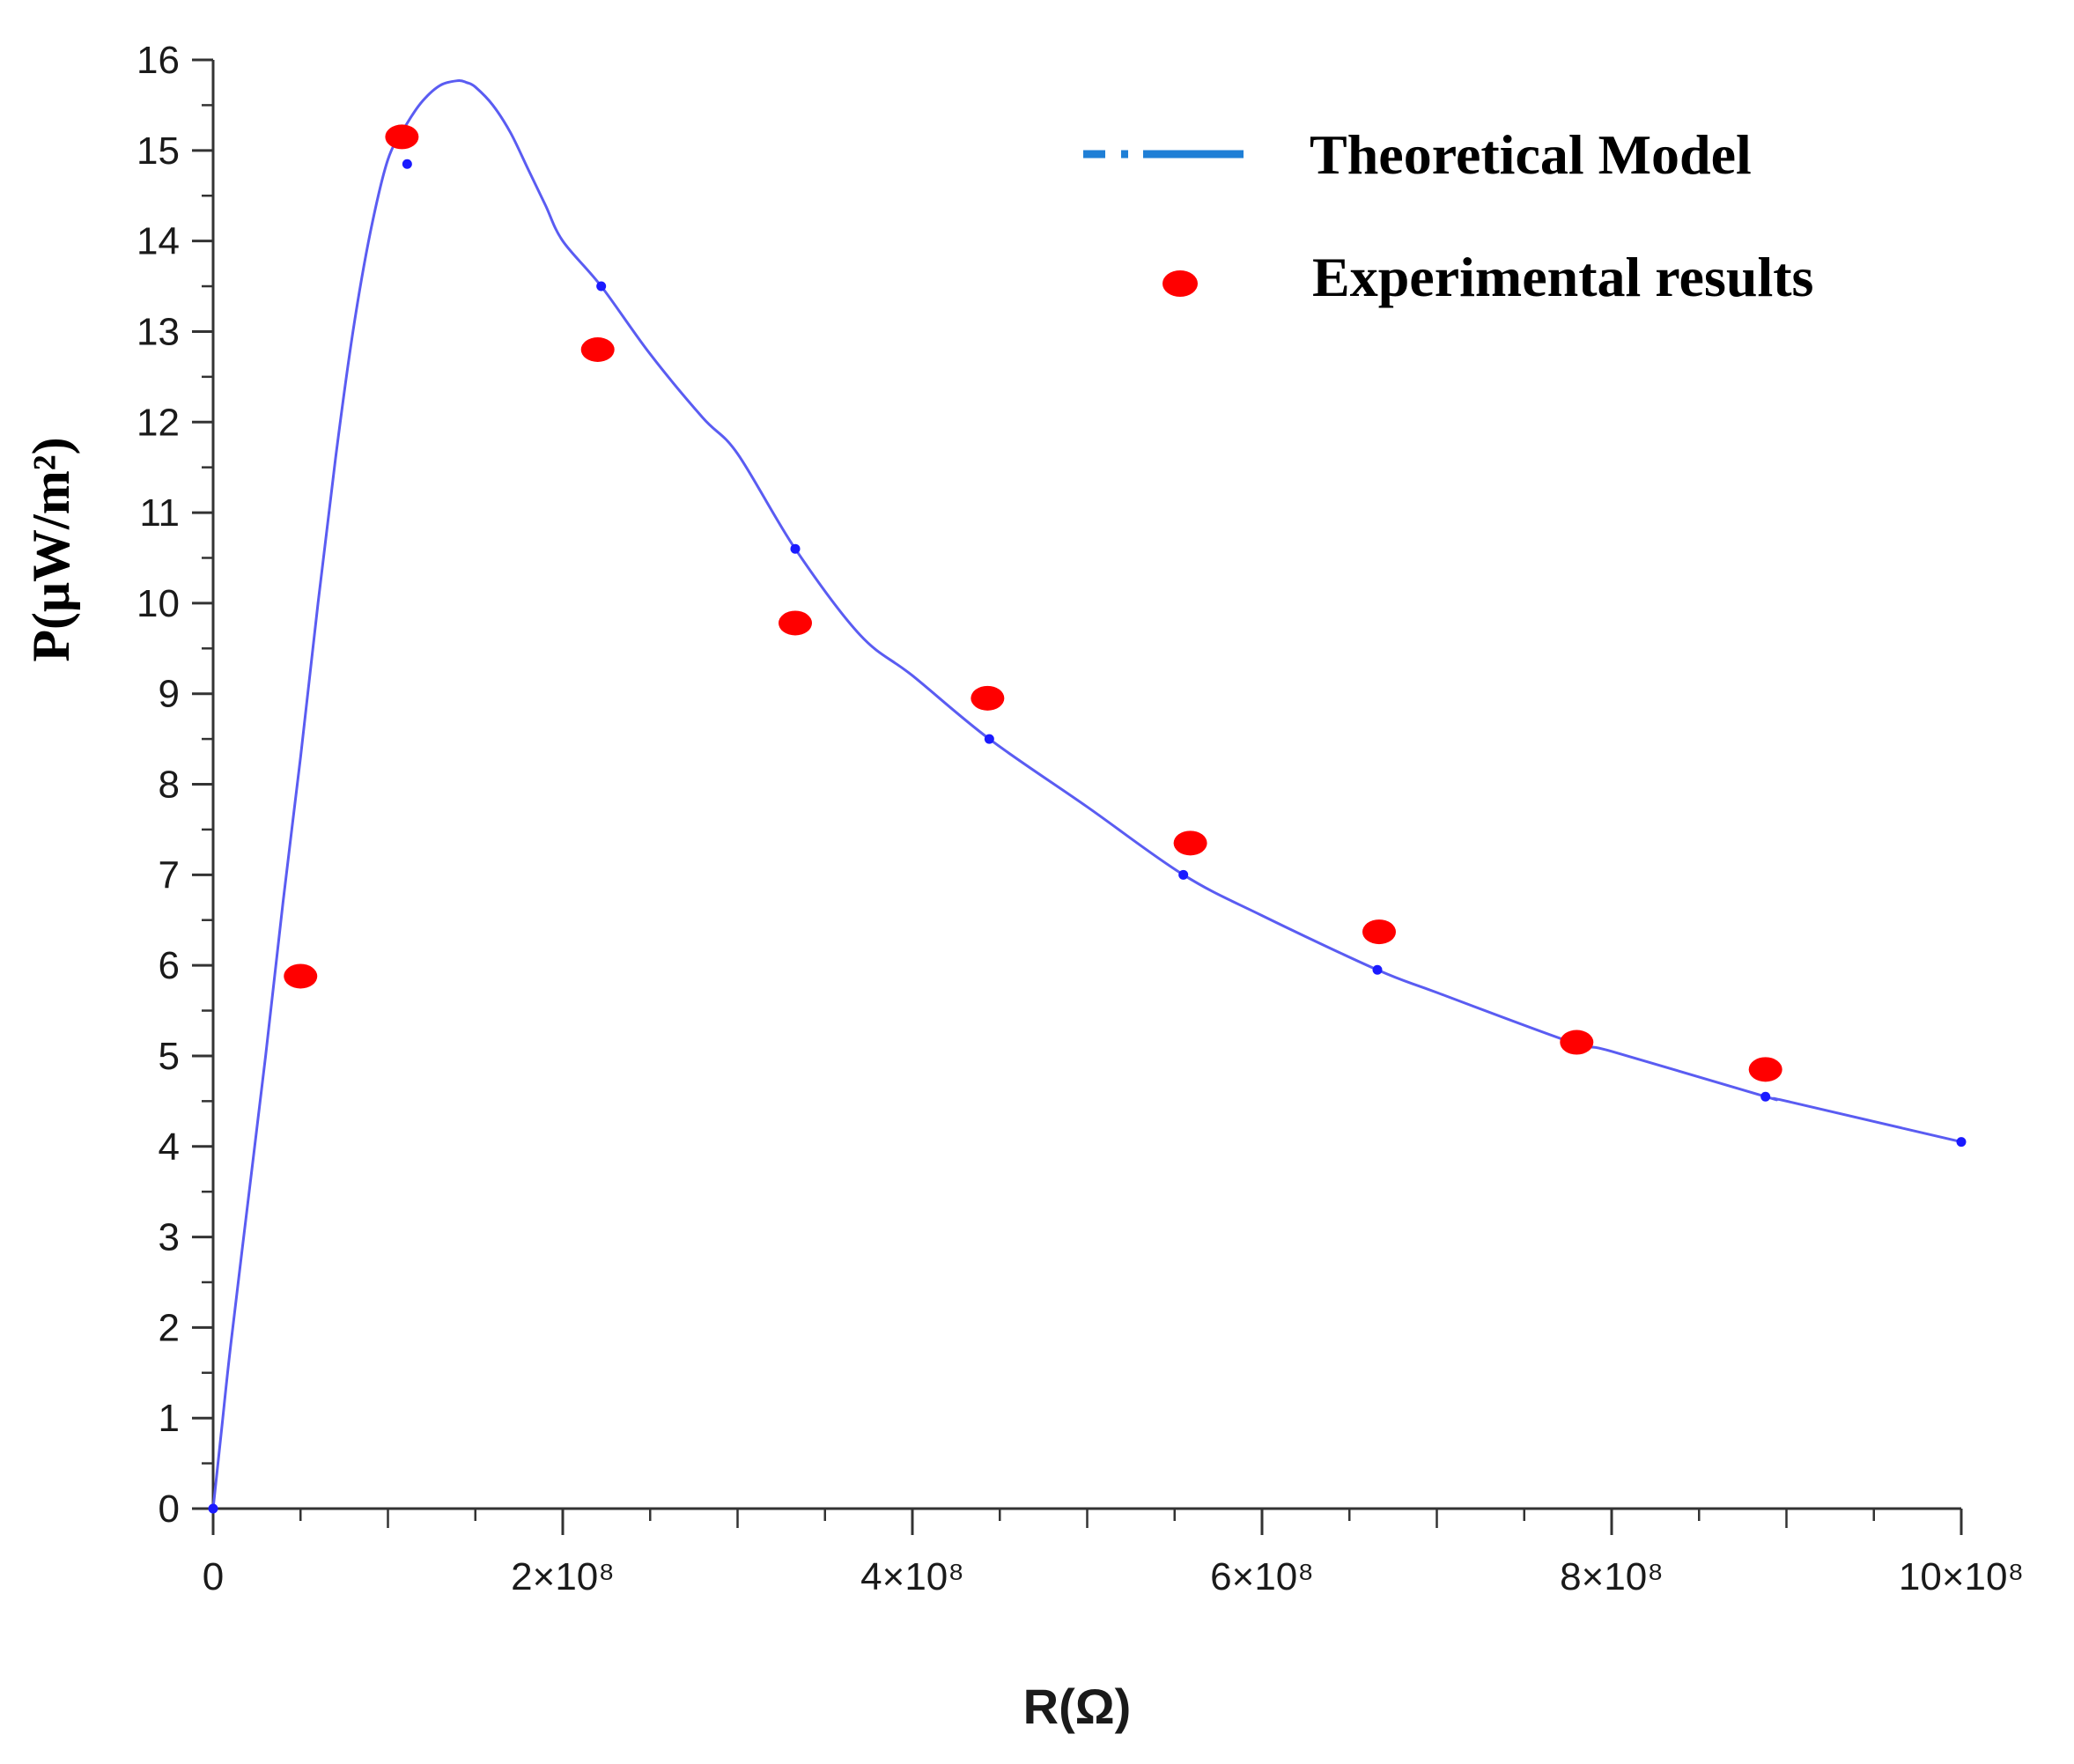  I want to click on x-tick-label: 0, so click(214, 1576).